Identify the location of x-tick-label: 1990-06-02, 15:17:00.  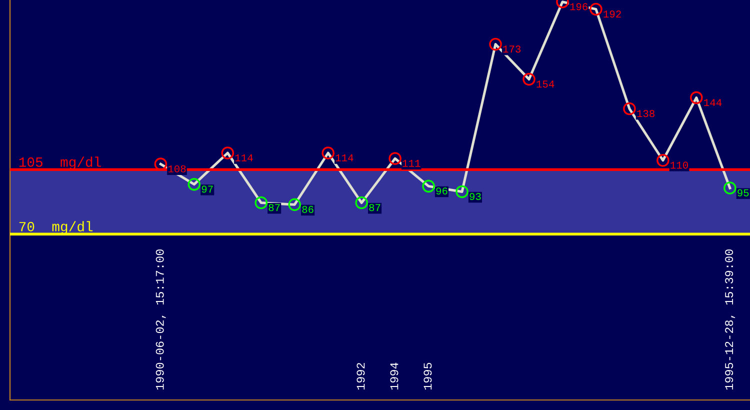
(161, 319).